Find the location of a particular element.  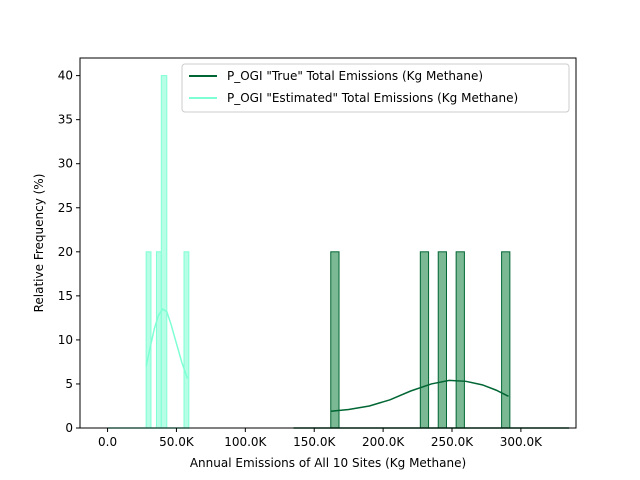

x-tick-label: 250.0K is located at coordinates (452, 442).